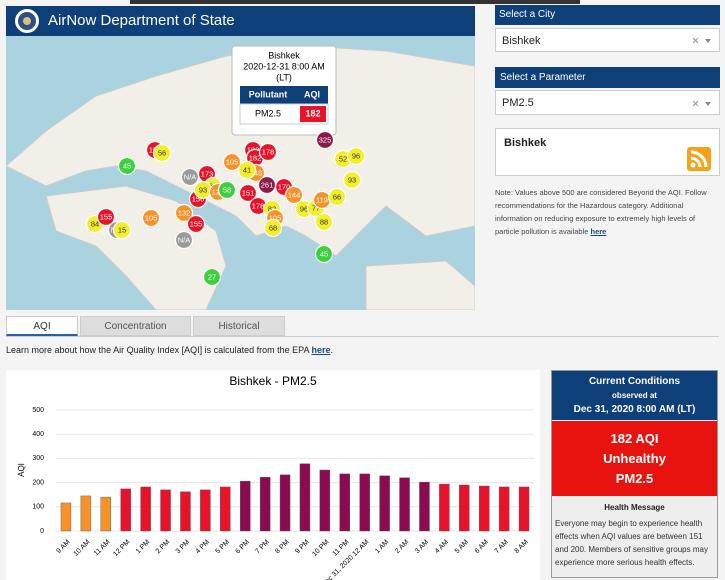  What do you see at coordinates (256, 172) in the screenshot?
I see `marker-label: 148` at bounding box center [256, 172].